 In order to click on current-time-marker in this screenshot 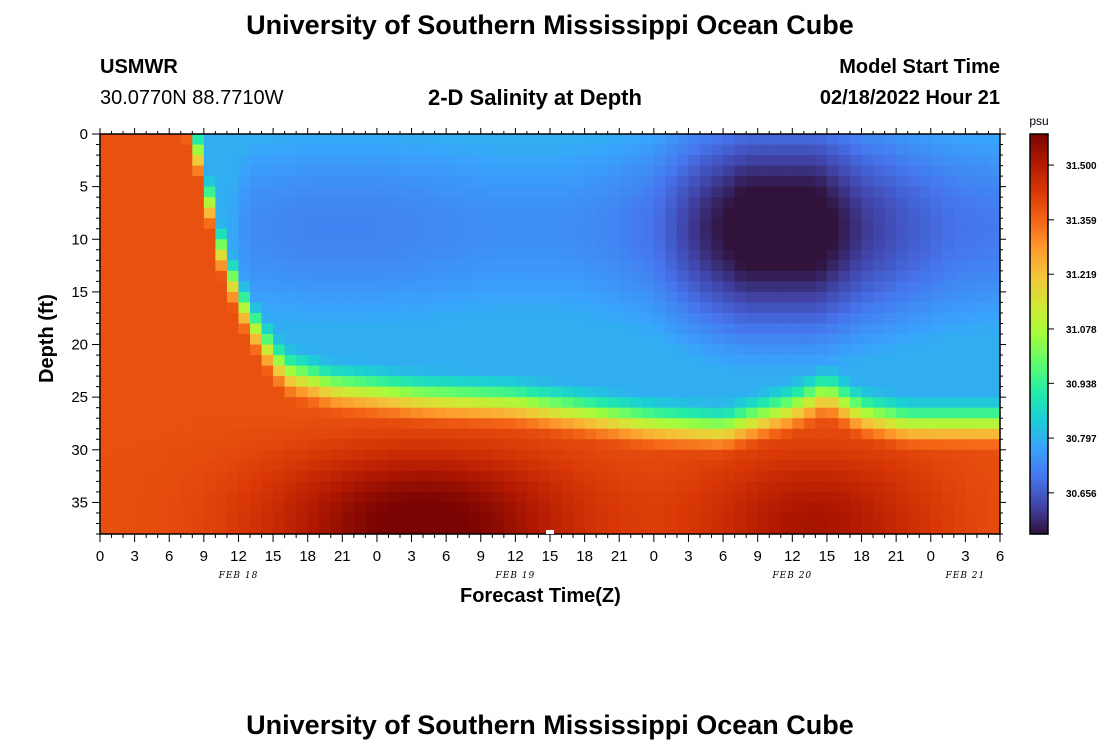, I will do `click(550, 532)`.